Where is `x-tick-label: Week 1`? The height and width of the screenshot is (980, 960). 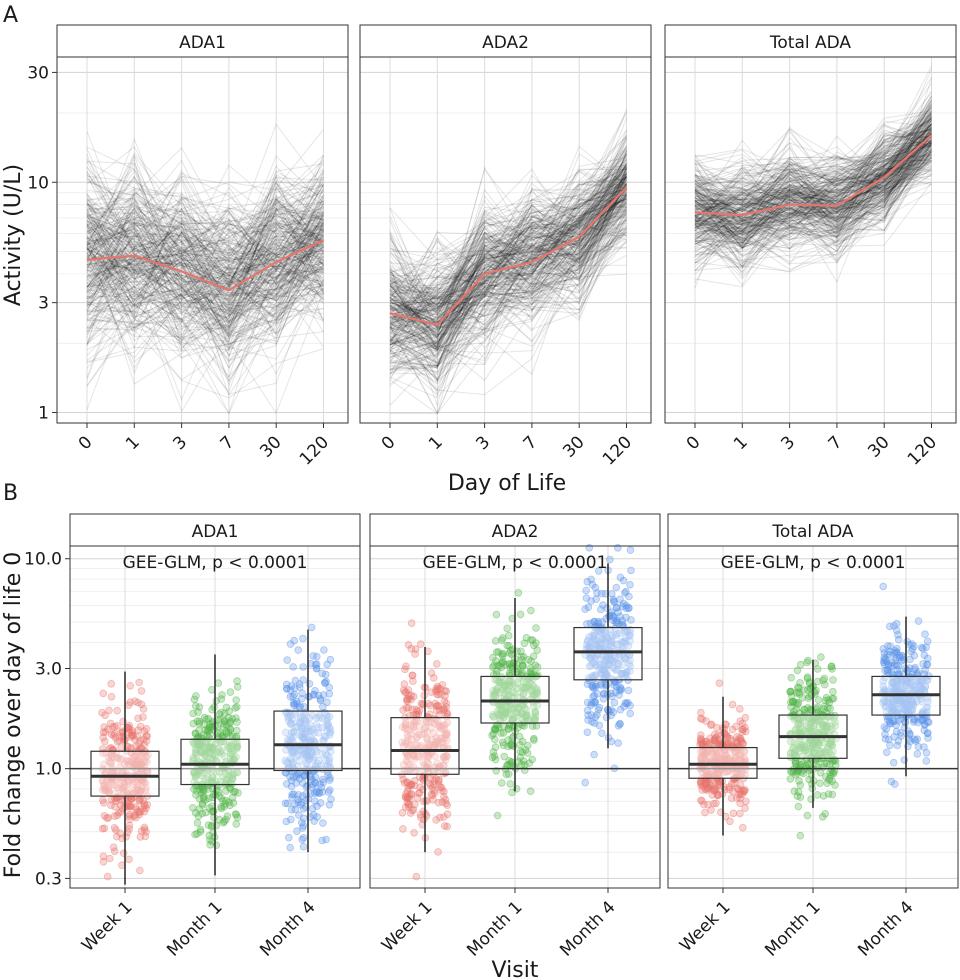
x-tick-label: Week 1 is located at coordinates (107, 926).